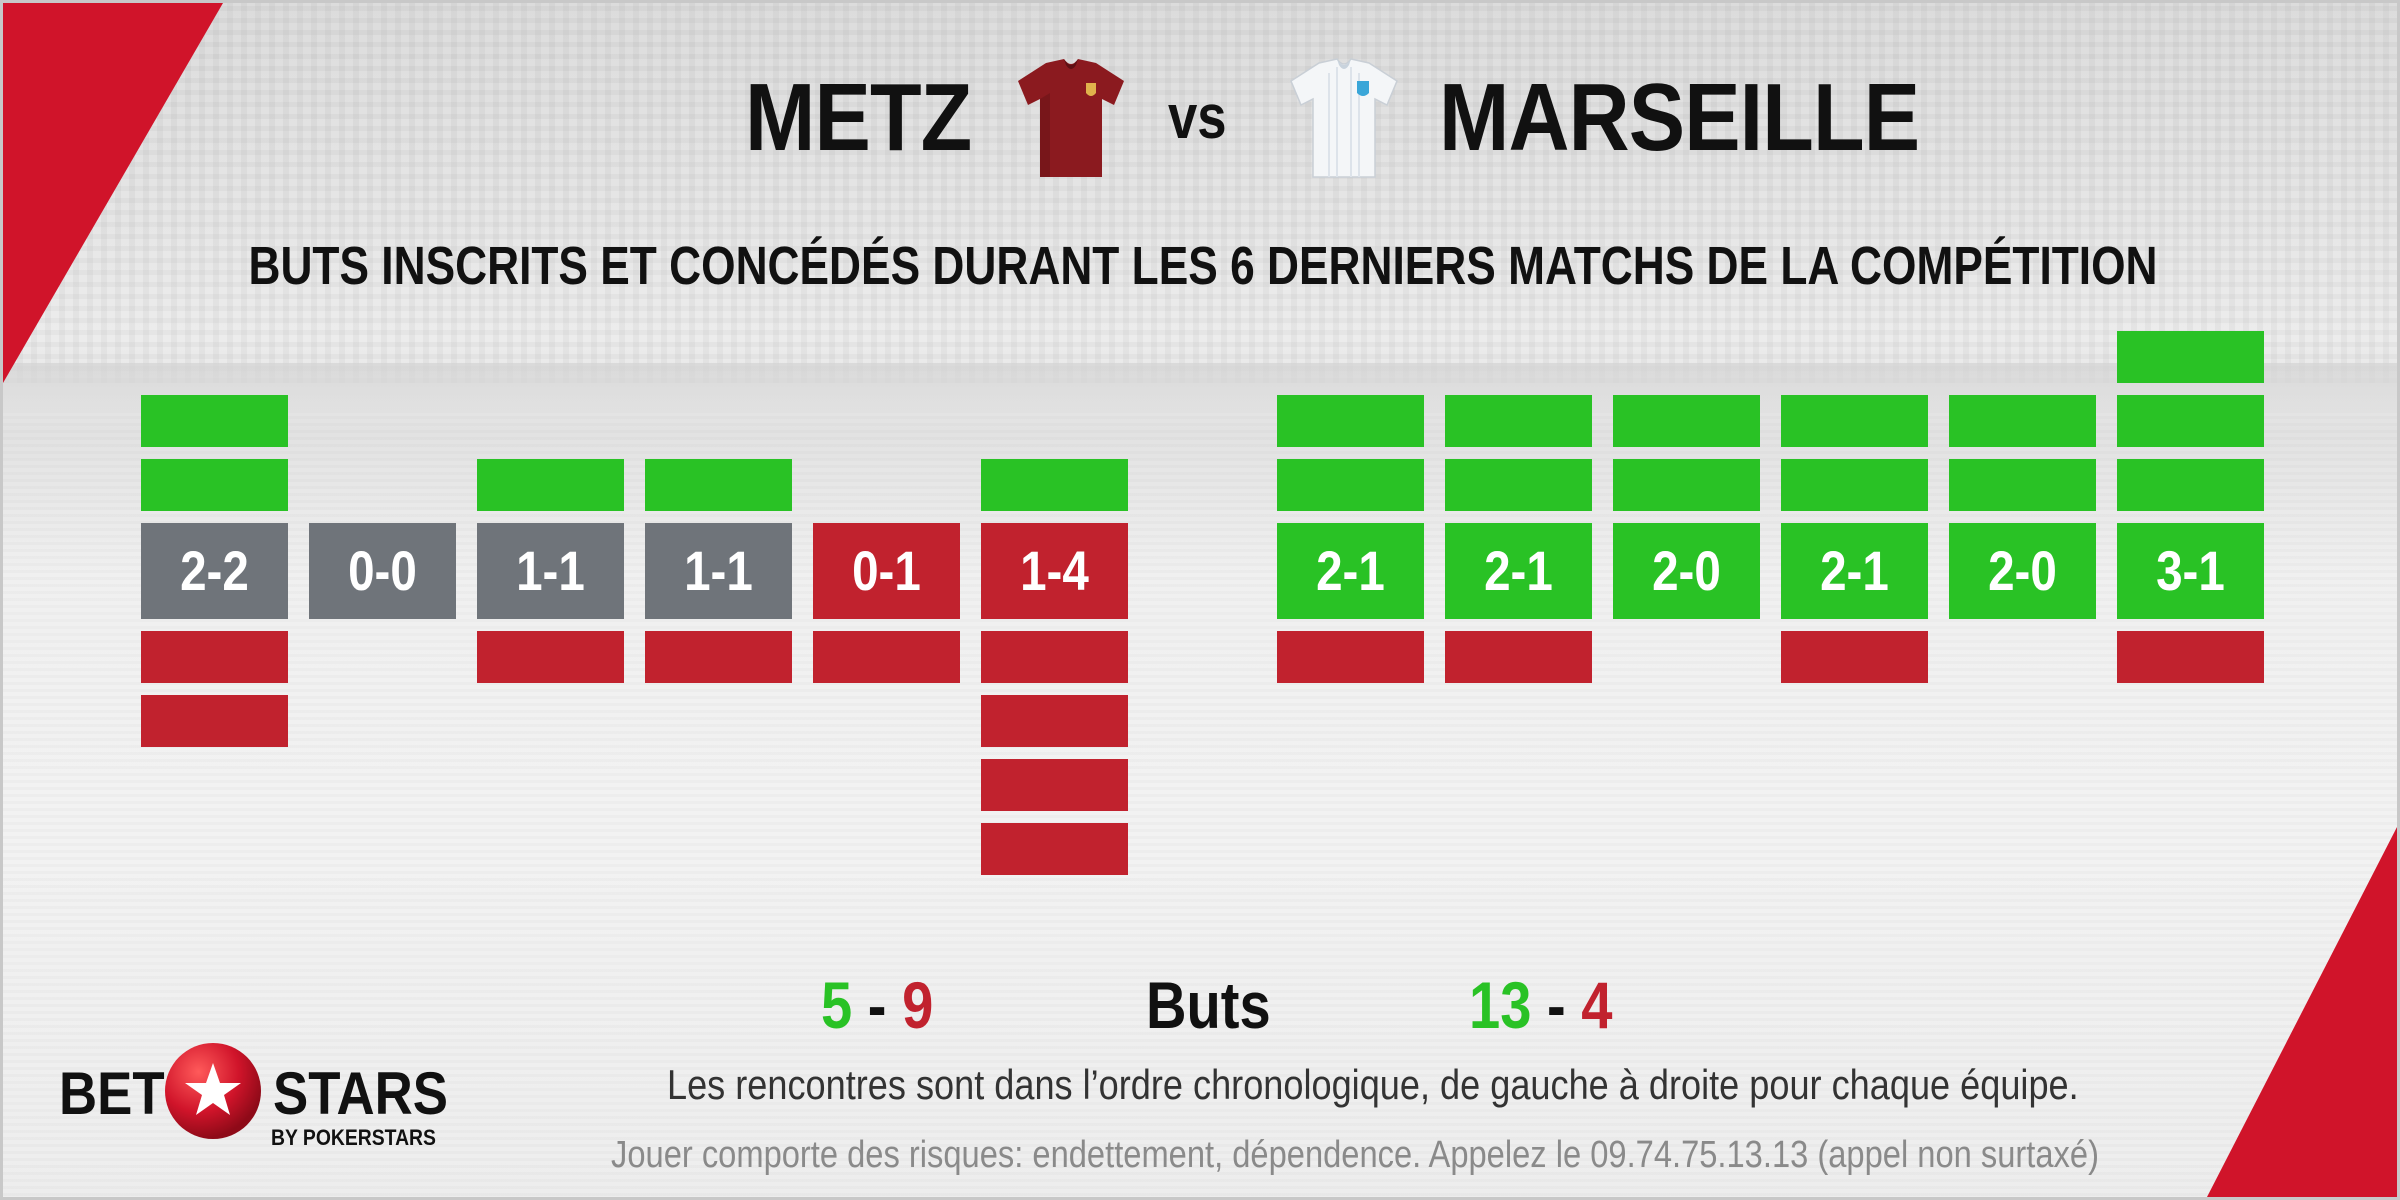  What do you see at coordinates (858, 117) in the screenshot?
I see `home-team-name: METZ` at bounding box center [858, 117].